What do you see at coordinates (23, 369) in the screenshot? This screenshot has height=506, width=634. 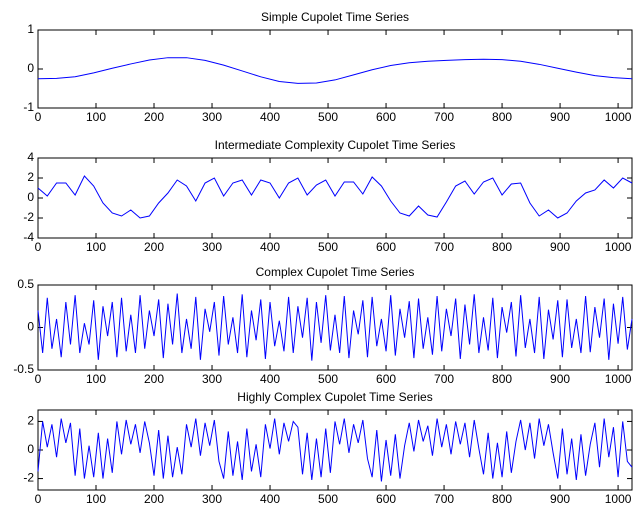 I see `y-tick-label: -0.5` at bounding box center [23, 369].